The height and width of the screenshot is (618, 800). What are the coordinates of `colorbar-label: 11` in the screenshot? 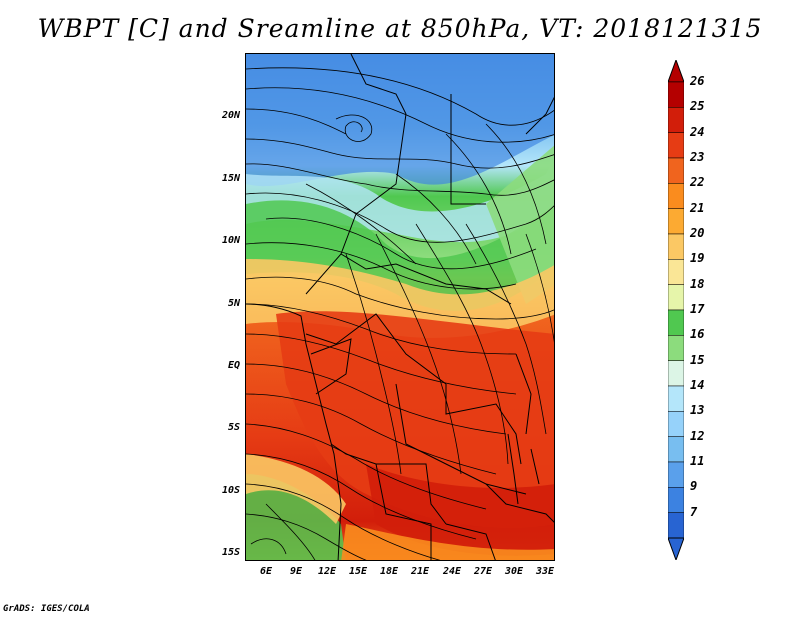 It's located at (697, 461).